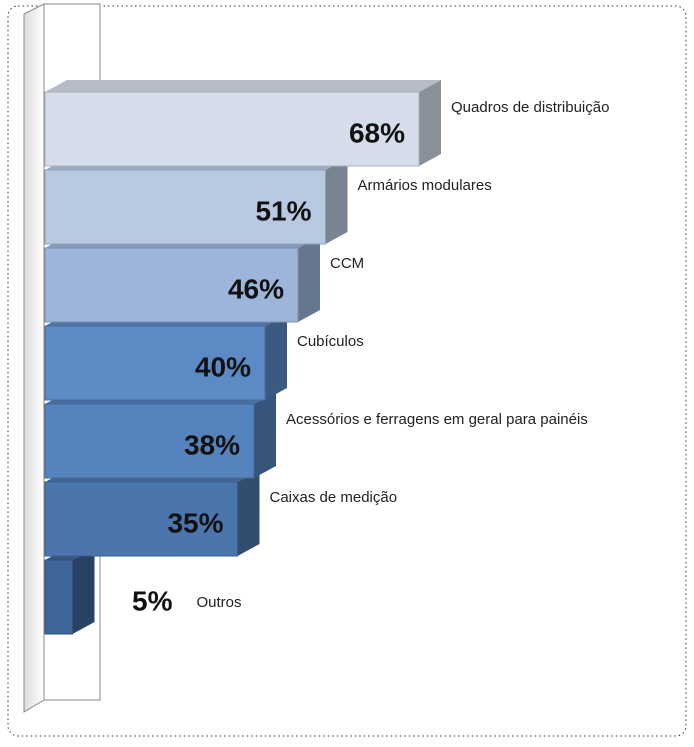 Image resolution: width=694 pixels, height=747 pixels. Describe the element at coordinates (330, 341) in the screenshot. I see `category-label: Cubículos` at that location.